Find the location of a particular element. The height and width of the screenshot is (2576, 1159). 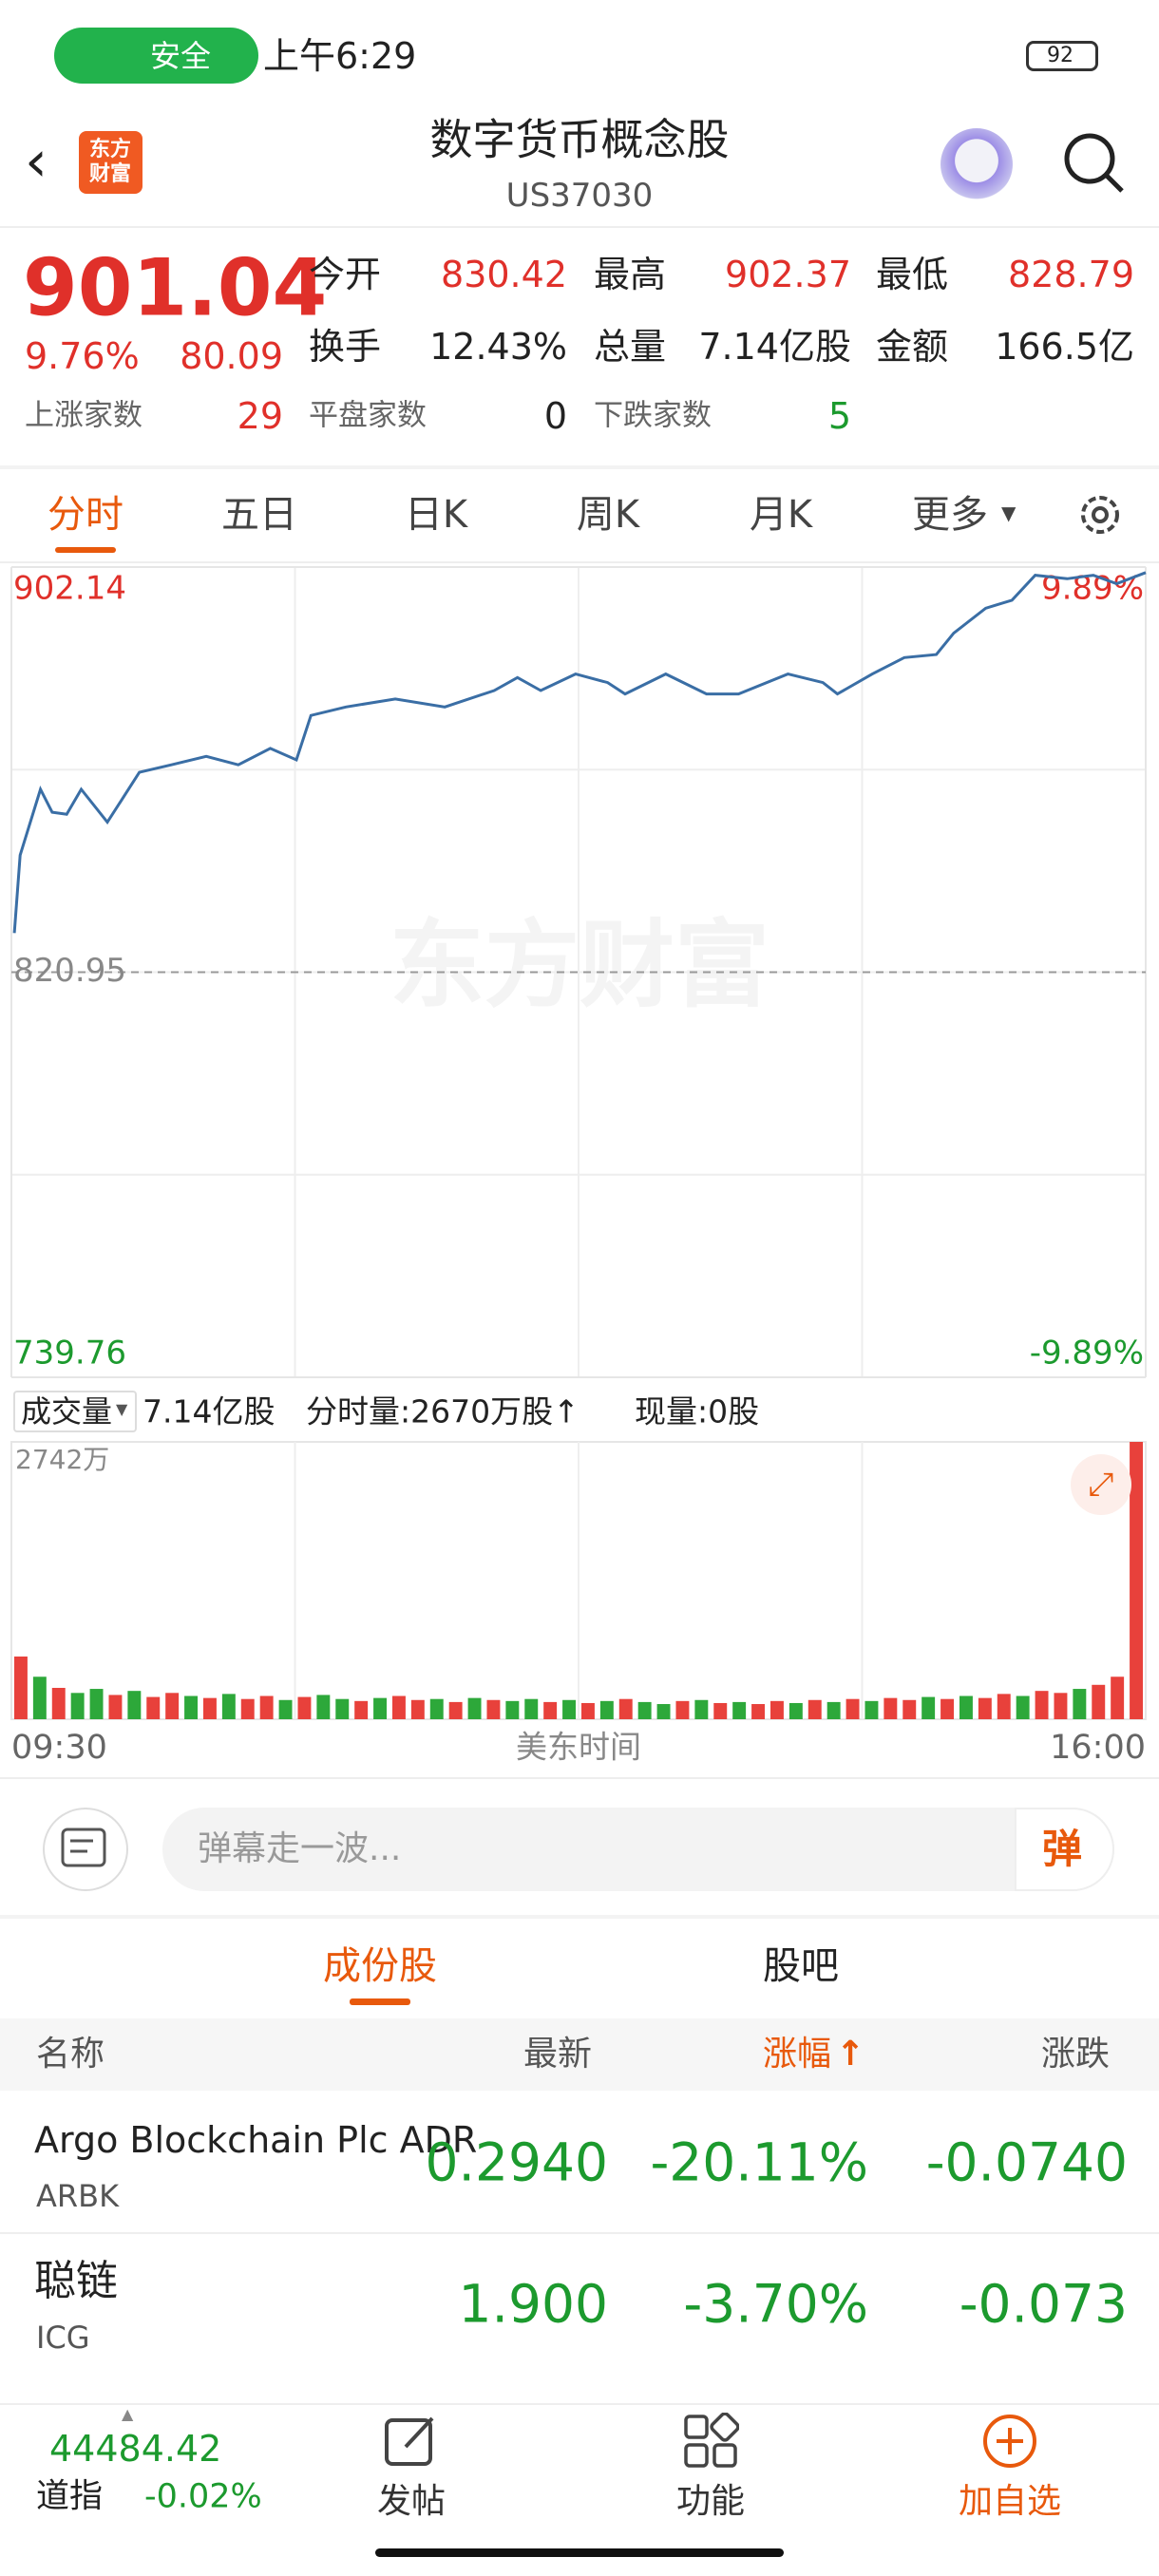

expand-button: ⤢ is located at coordinates (1101, 1484).